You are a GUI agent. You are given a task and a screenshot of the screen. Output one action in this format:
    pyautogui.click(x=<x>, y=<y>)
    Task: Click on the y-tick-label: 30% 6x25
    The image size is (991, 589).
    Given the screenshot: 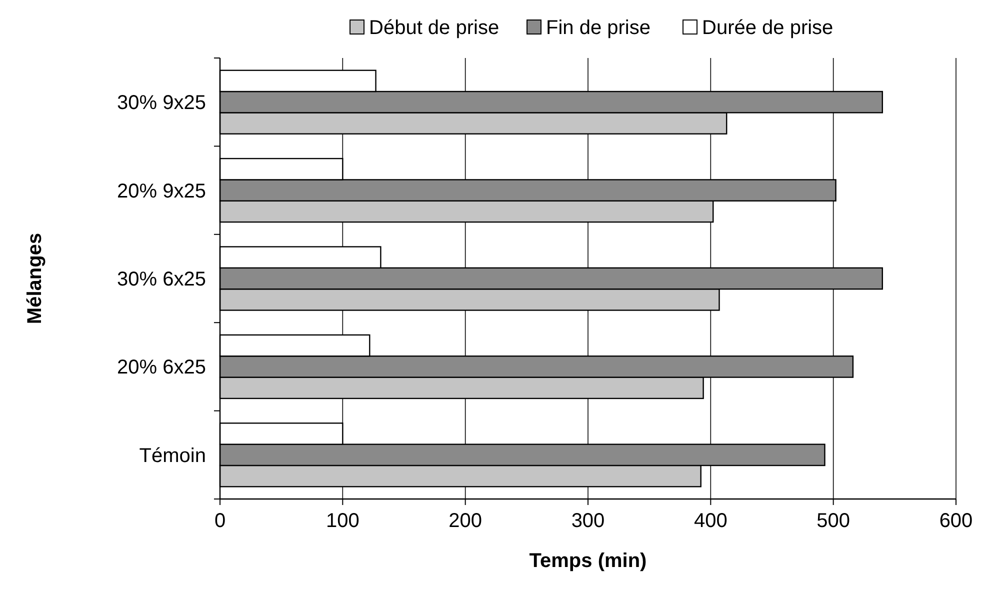 What is the action you would take?
    pyautogui.click(x=161, y=279)
    